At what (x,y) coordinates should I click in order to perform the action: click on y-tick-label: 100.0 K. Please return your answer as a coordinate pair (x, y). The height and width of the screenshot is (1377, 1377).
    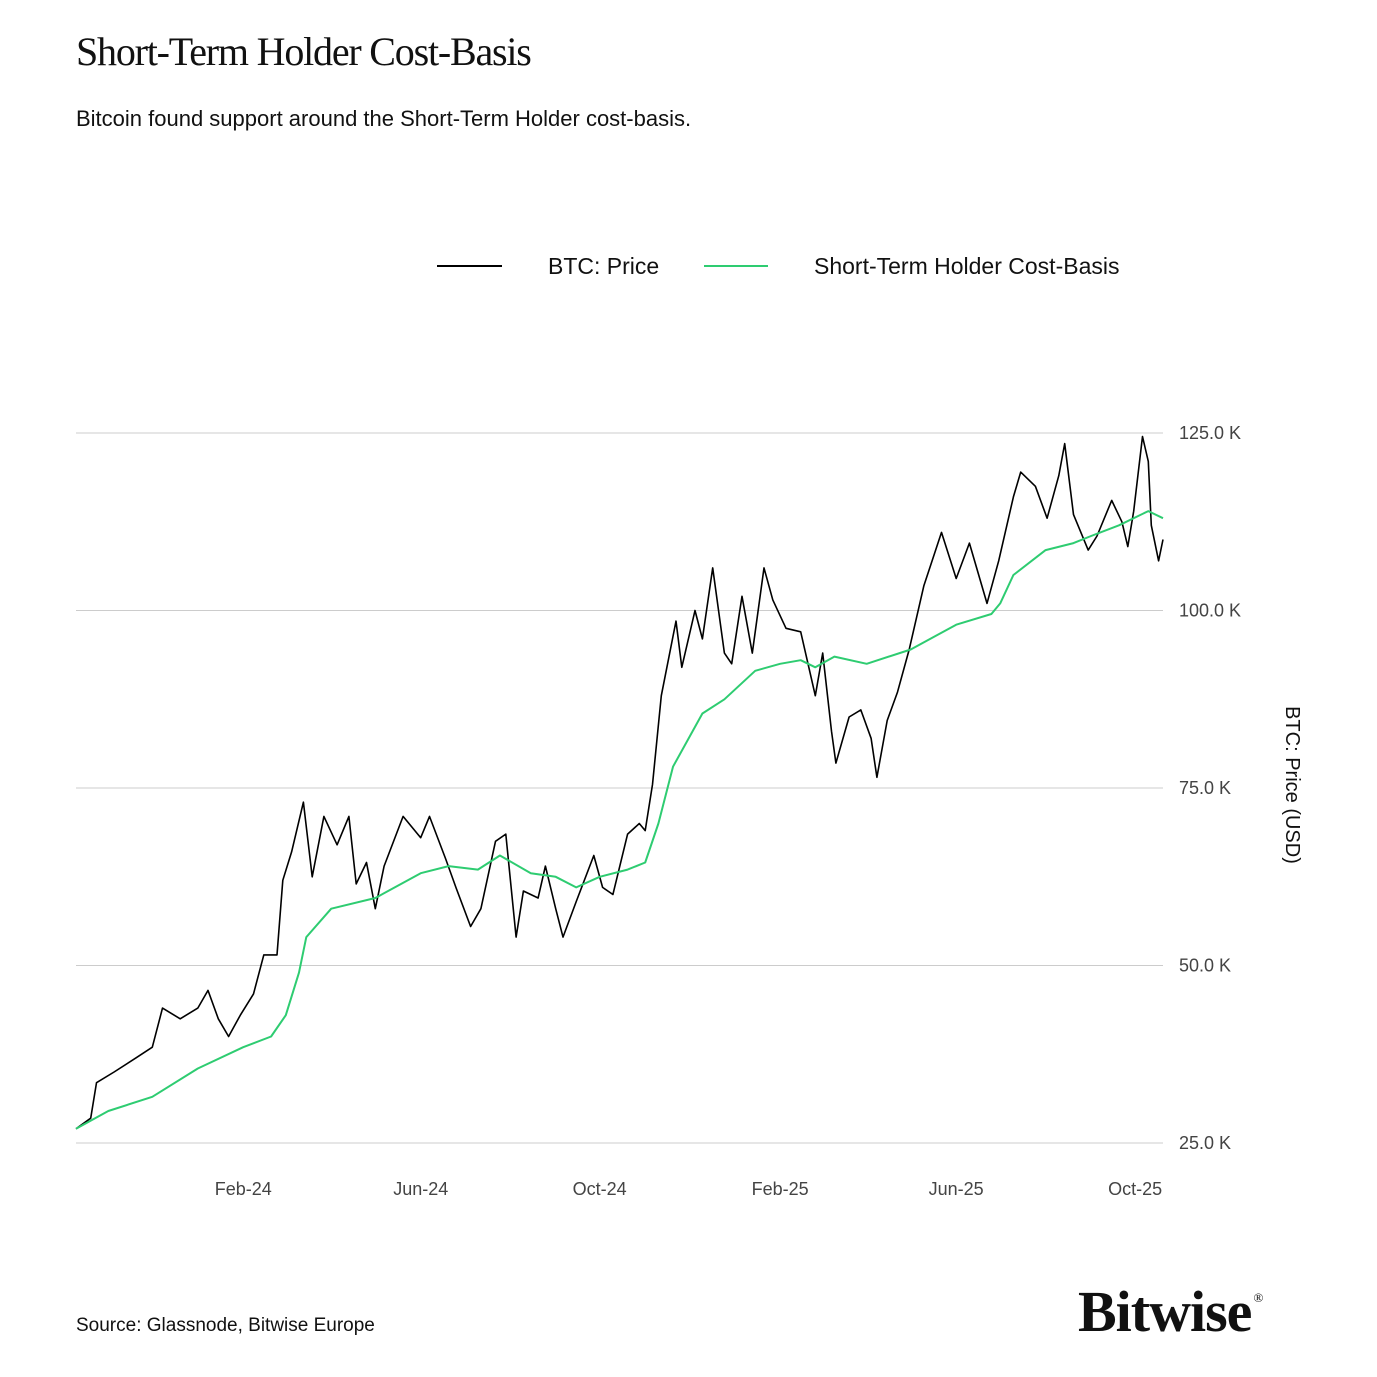
    Looking at the image, I should click on (1210, 611).